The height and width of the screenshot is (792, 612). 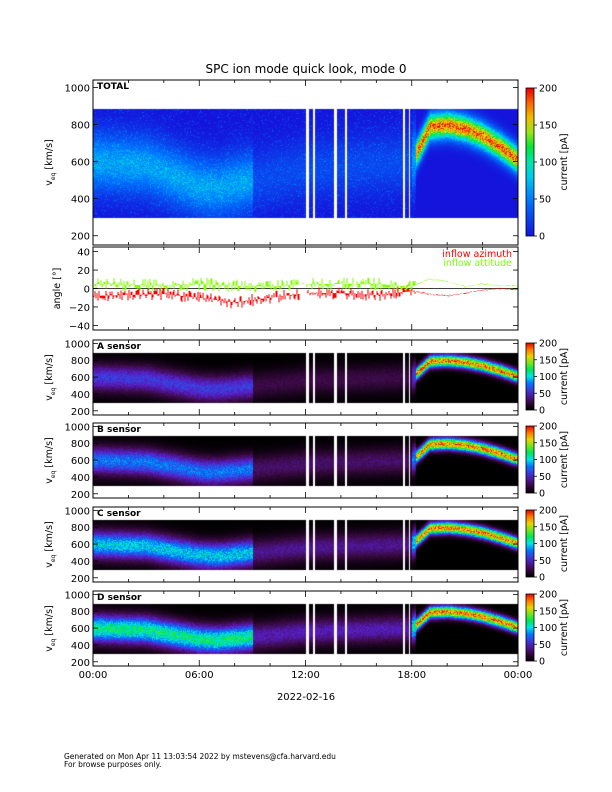 What do you see at coordinates (87, 290) in the screenshot?
I see `y-tick-label: 0` at bounding box center [87, 290].